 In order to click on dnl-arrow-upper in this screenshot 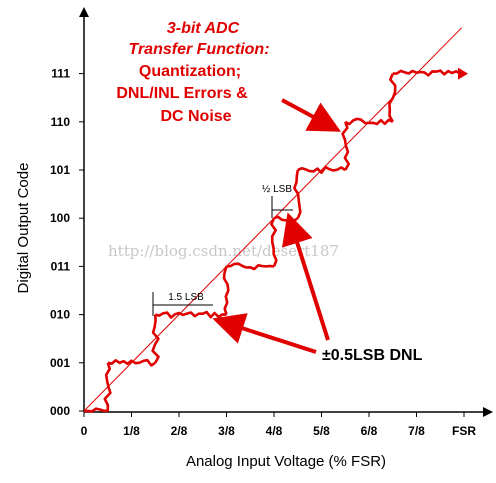, I will do `click(305, 276)`.